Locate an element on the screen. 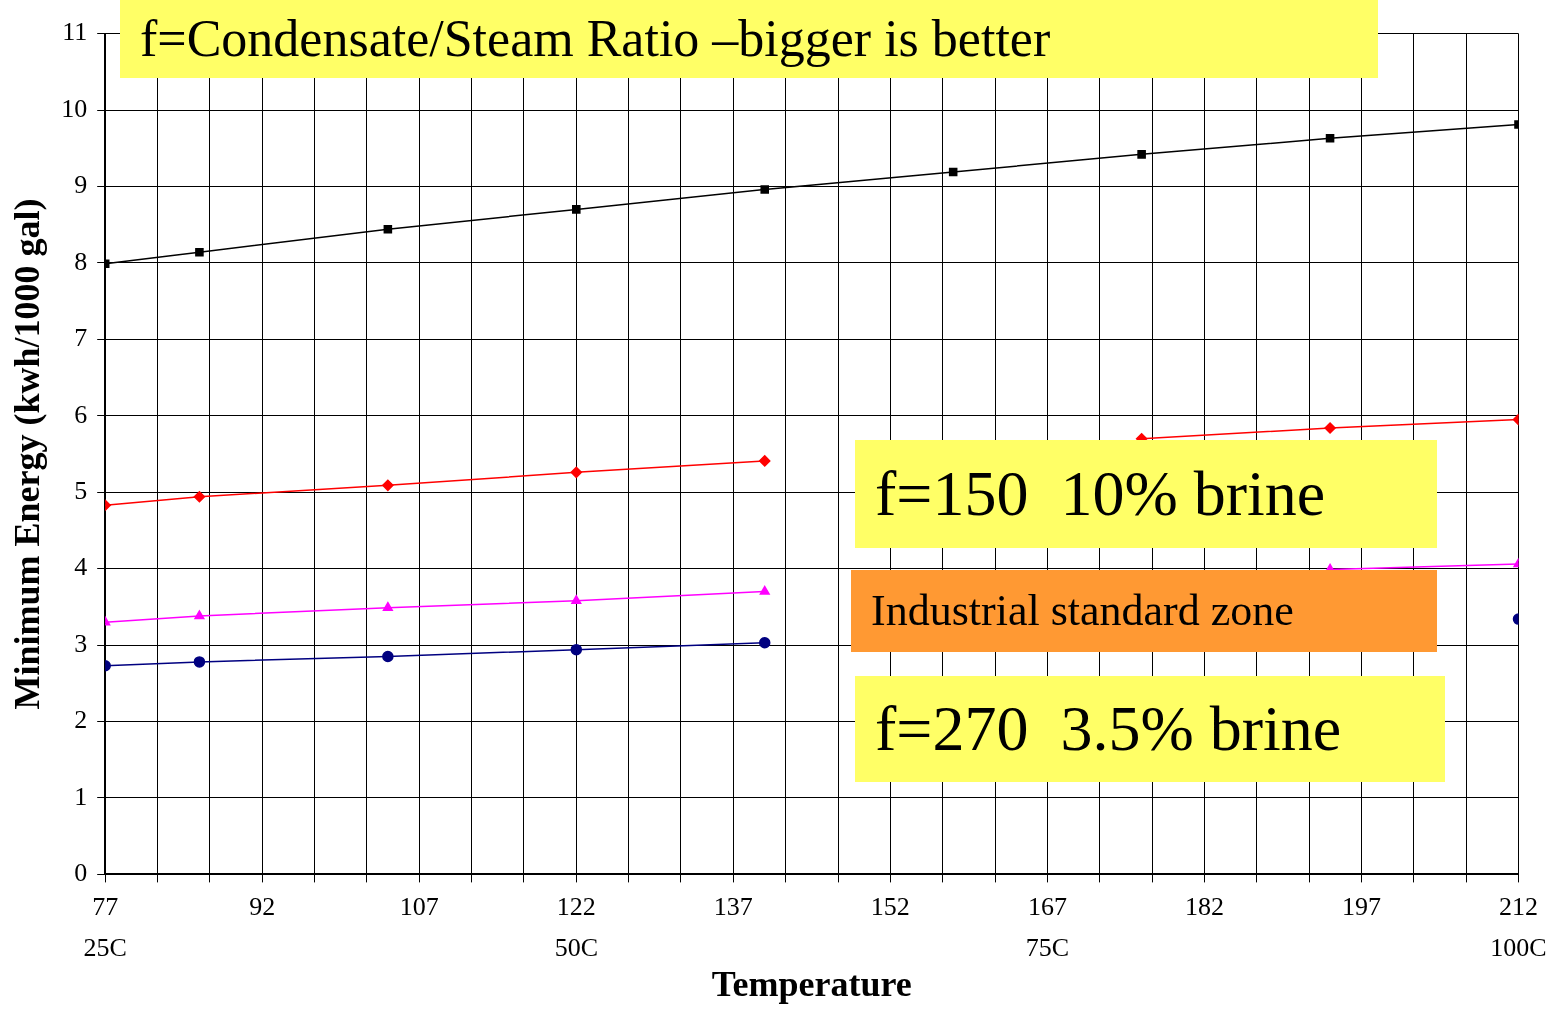  x-tick-label: 182 is located at coordinates (1204, 906).